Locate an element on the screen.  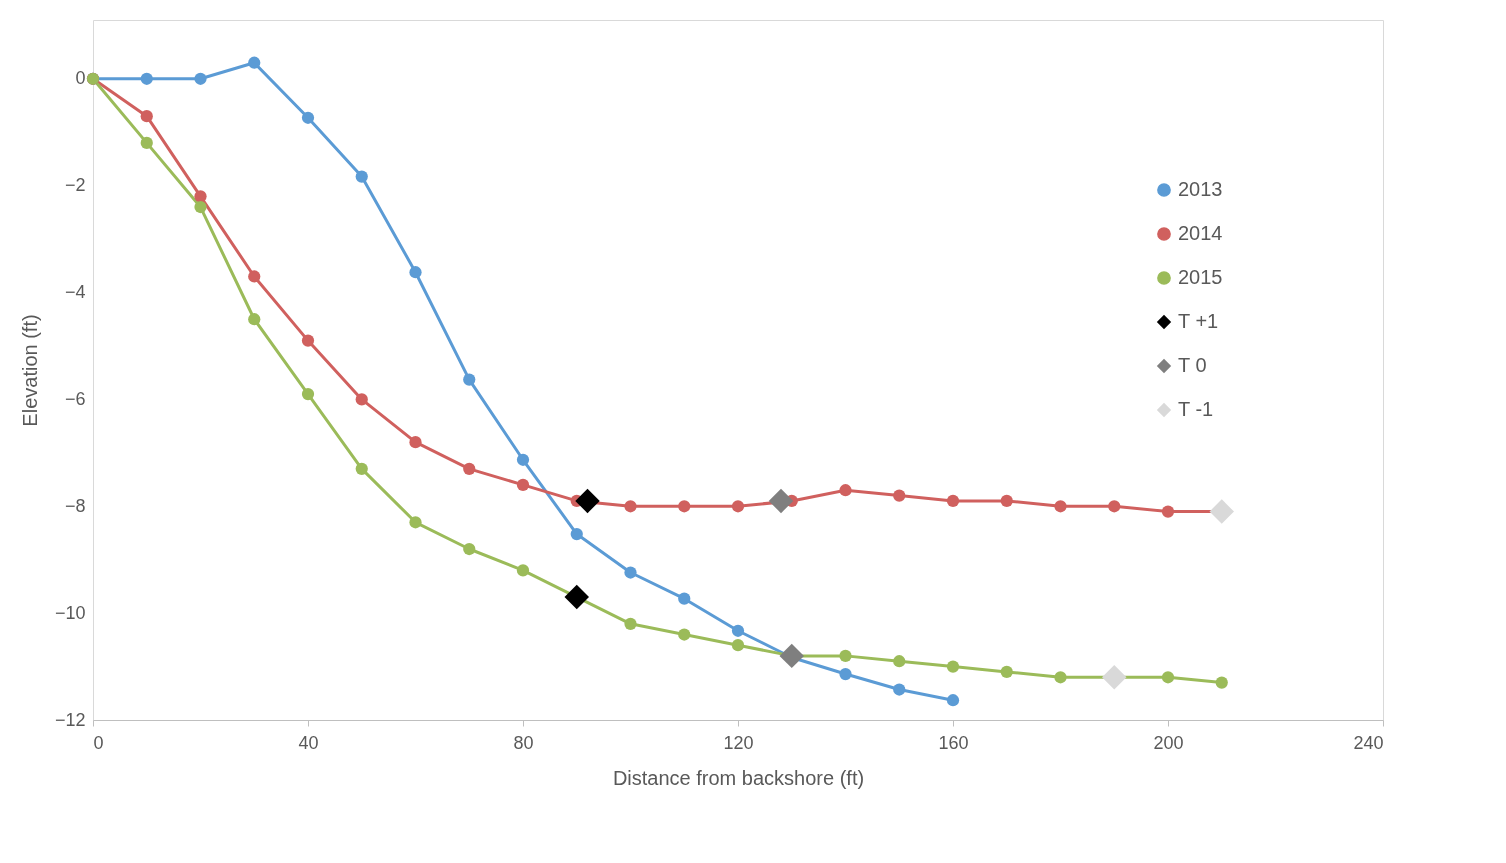
legend-label: T +1 is located at coordinates (1198, 321).